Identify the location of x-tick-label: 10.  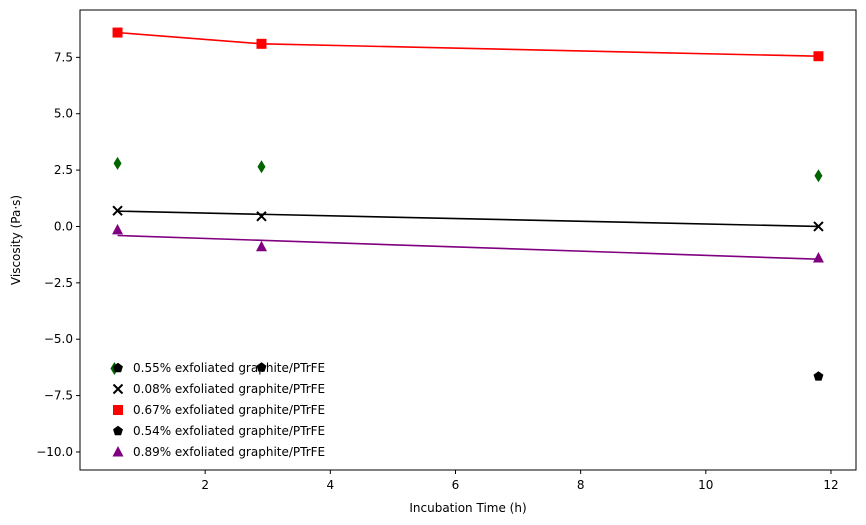
(705, 485).